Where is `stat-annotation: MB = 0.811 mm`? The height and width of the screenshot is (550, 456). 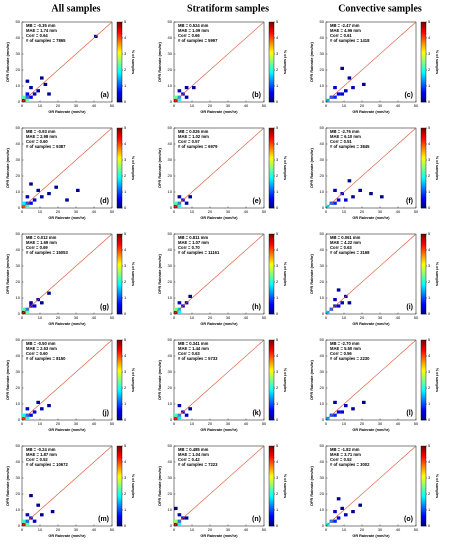 stat-annotation: MB = 0.811 mm is located at coordinates (193, 237).